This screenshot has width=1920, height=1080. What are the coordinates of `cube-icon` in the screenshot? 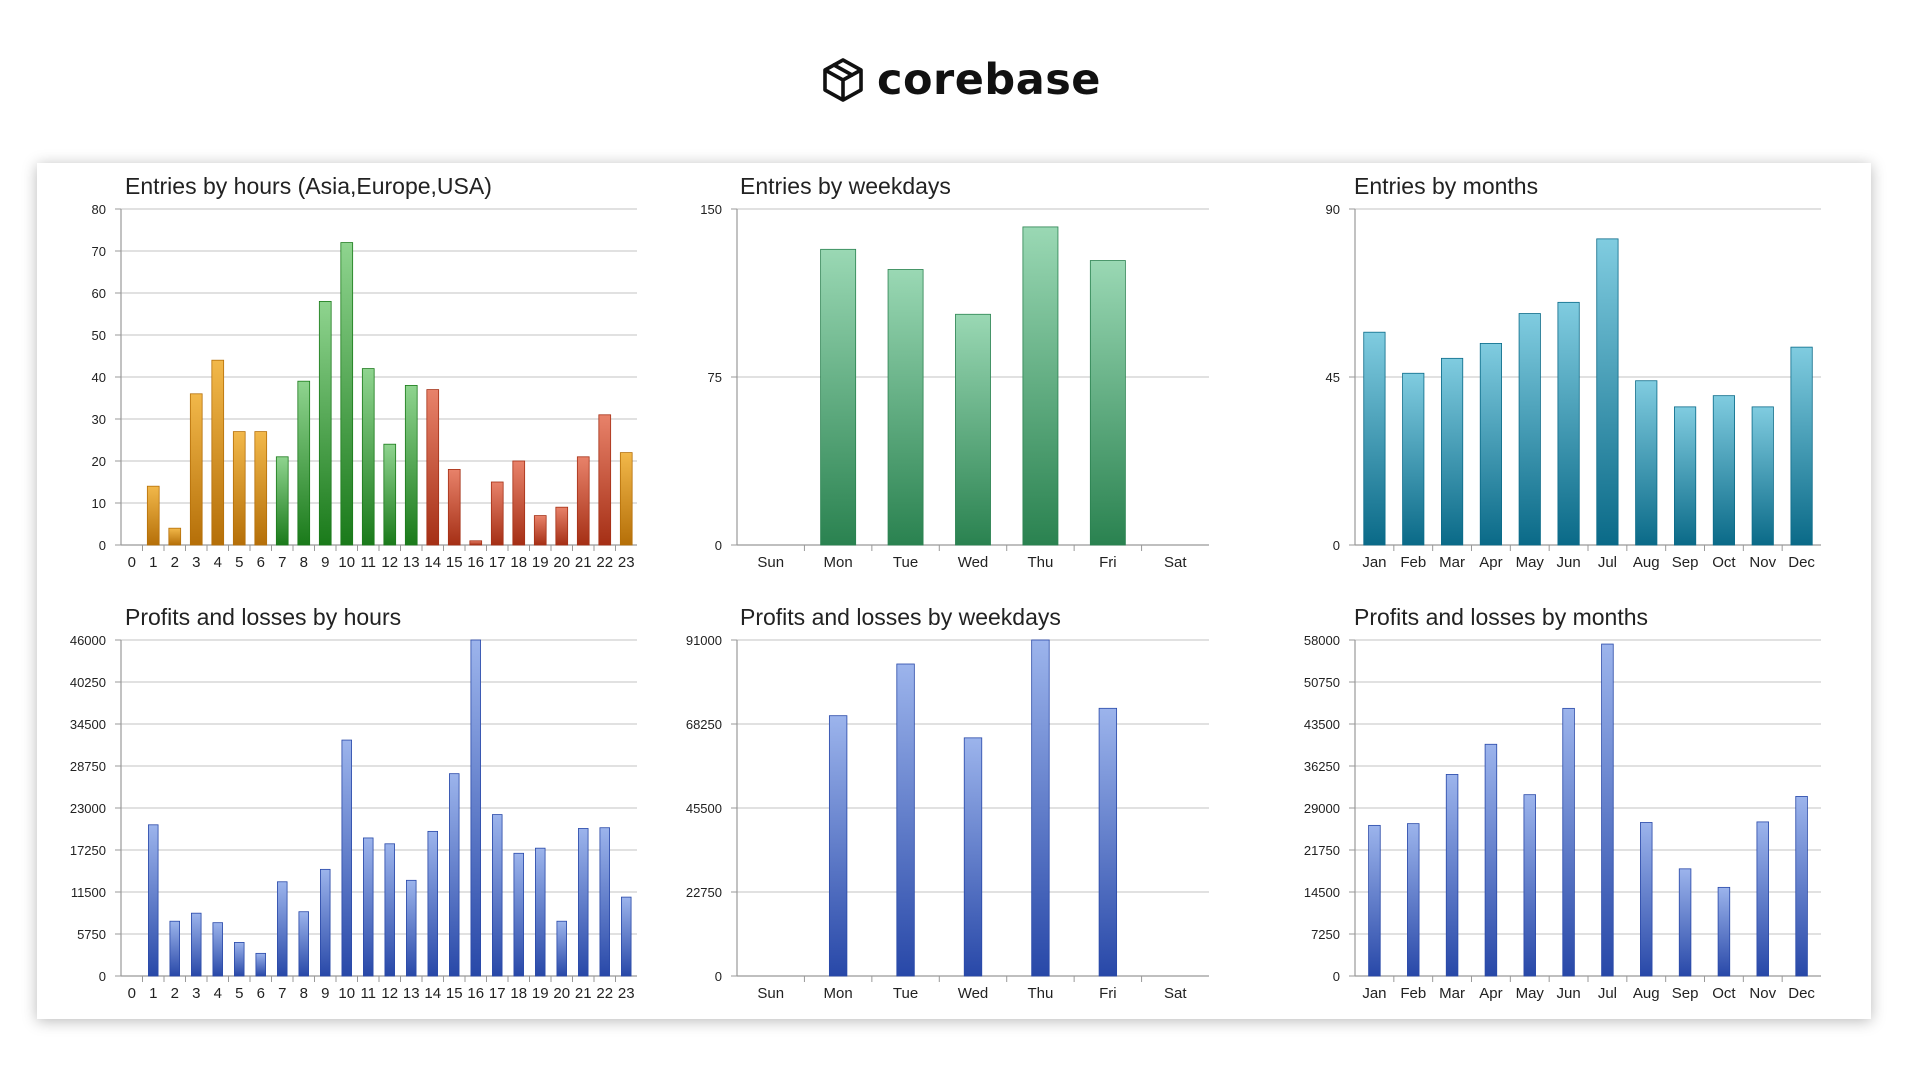 It's located at (843, 80).